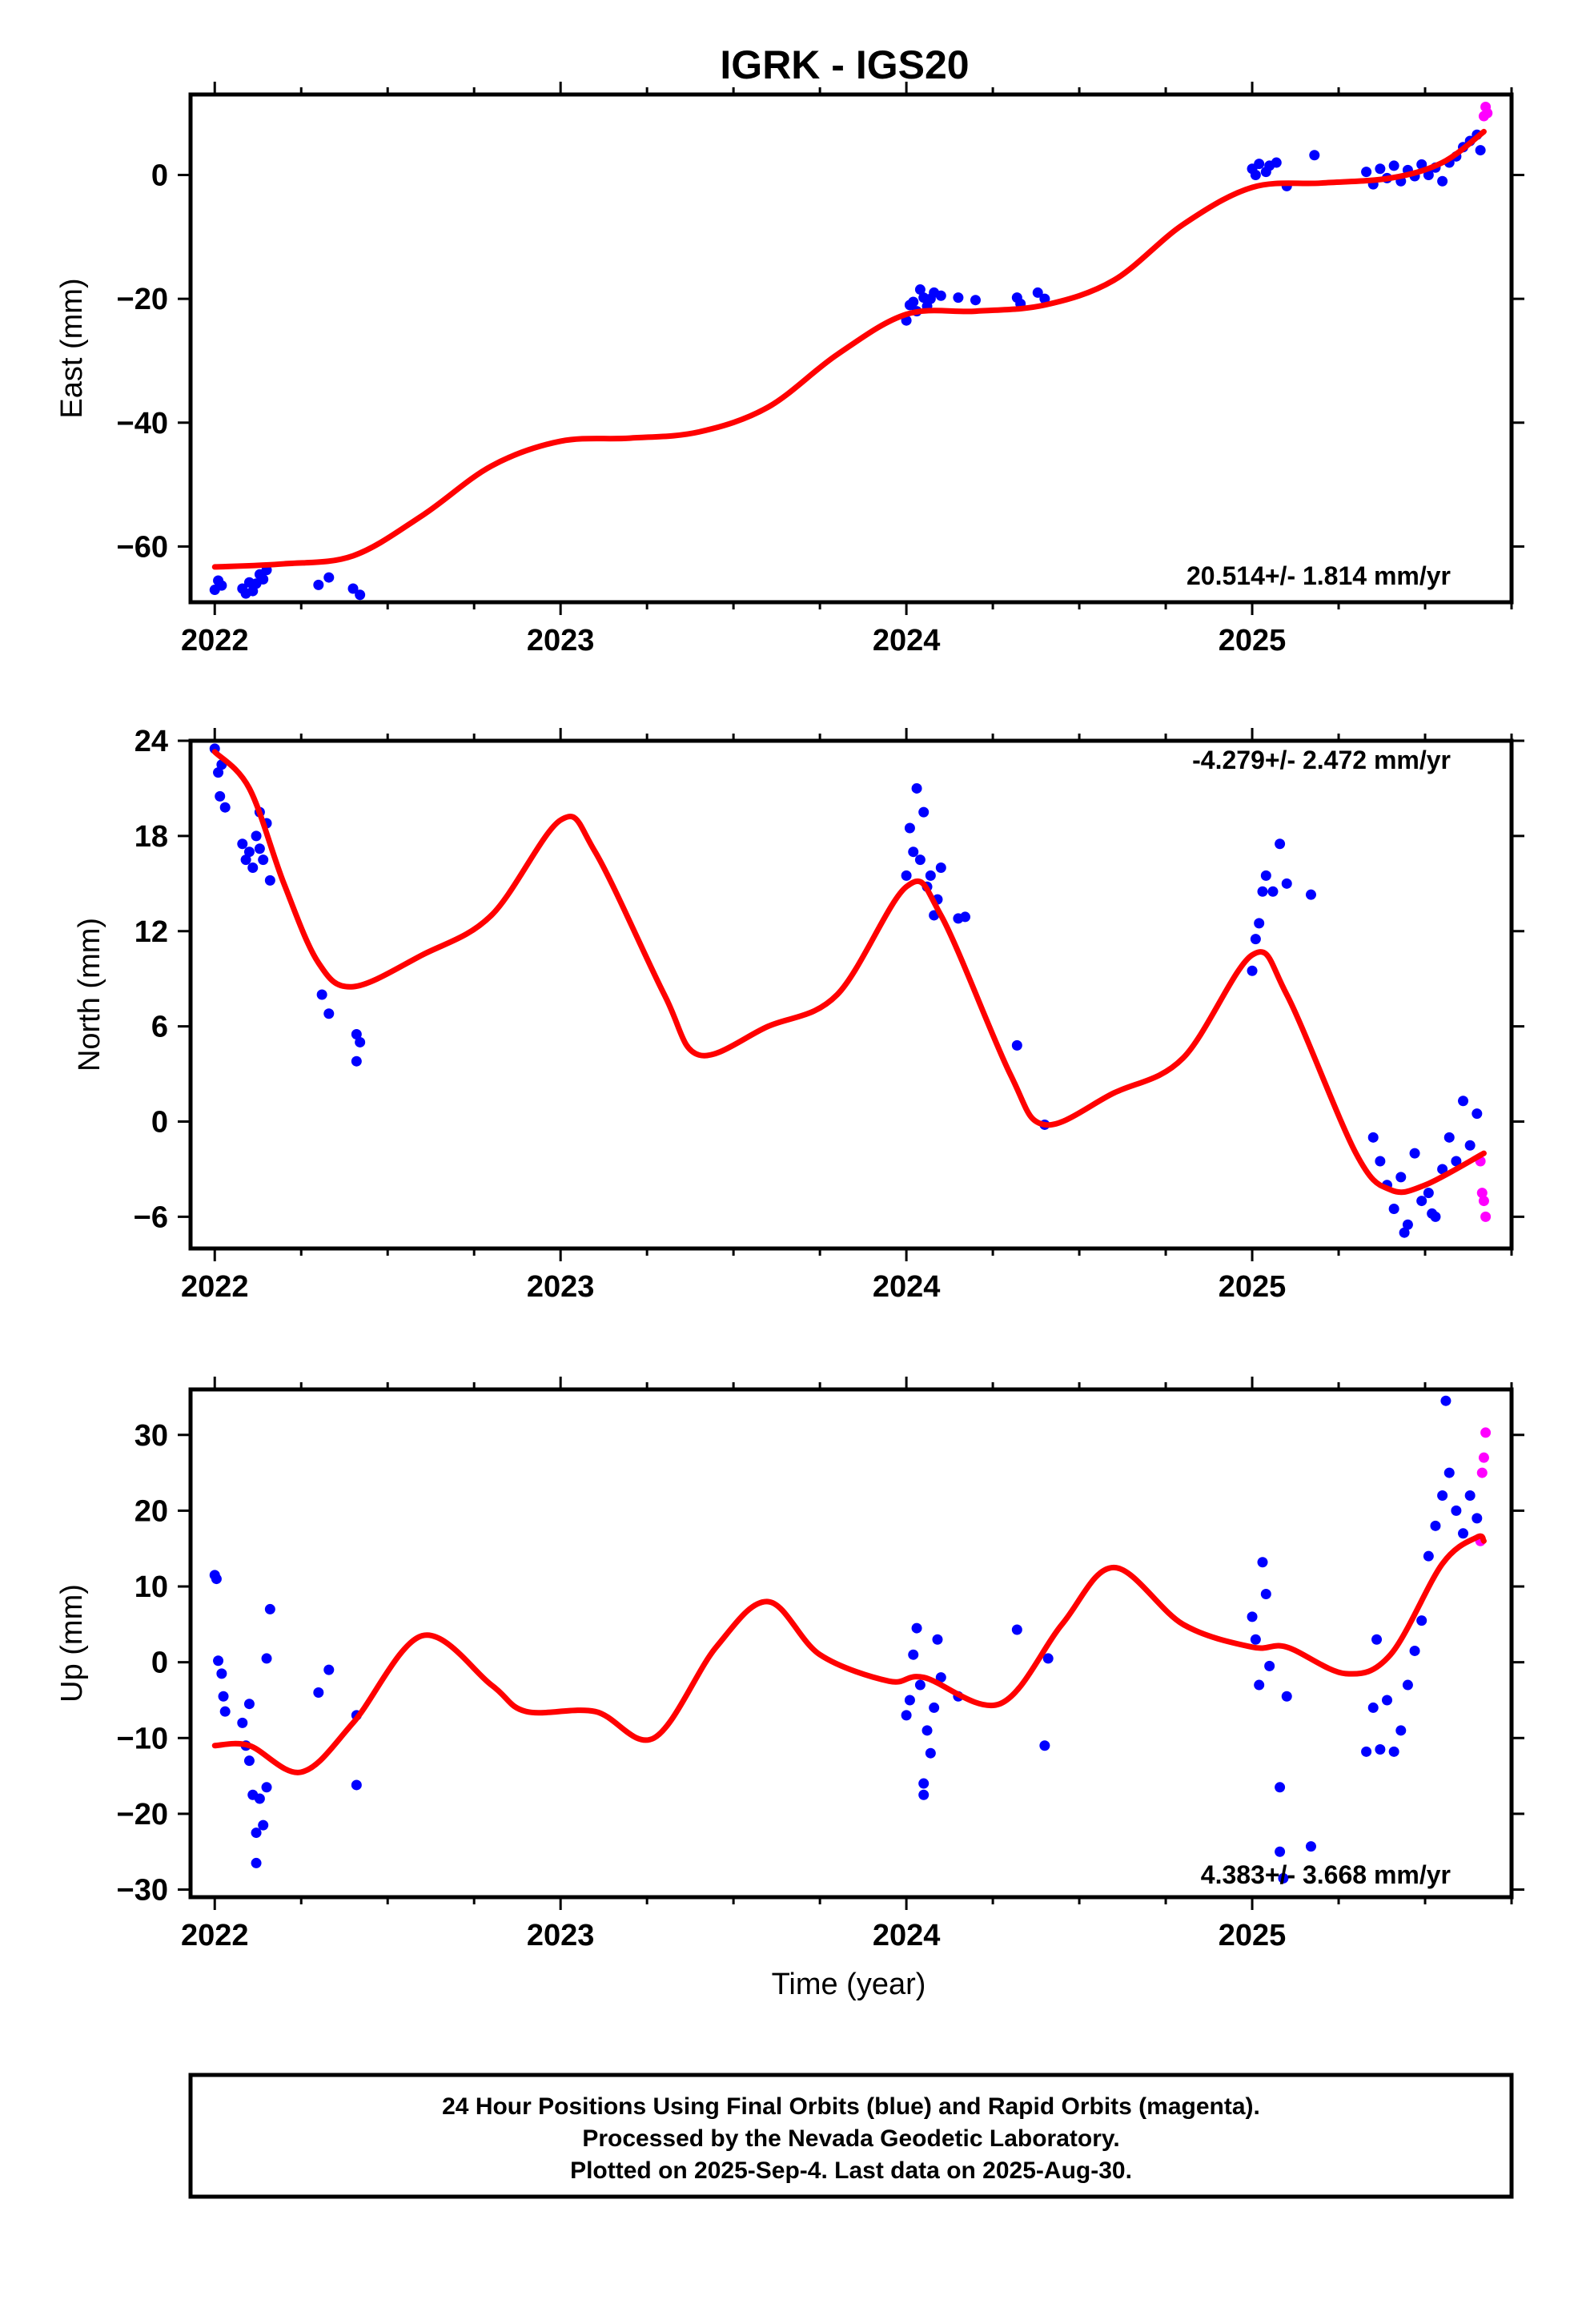 This screenshot has width=1582, height=2324. What do you see at coordinates (1253, 1936) in the screenshot?
I see `up-x-tick-label: 2025` at bounding box center [1253, 1936].